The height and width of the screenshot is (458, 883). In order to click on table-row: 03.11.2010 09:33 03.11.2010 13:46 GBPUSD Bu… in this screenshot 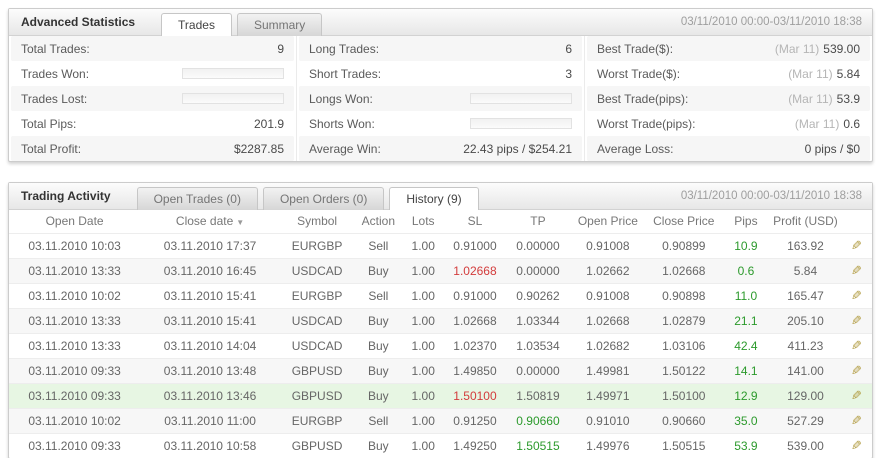, I will do `click(440, 395)`.